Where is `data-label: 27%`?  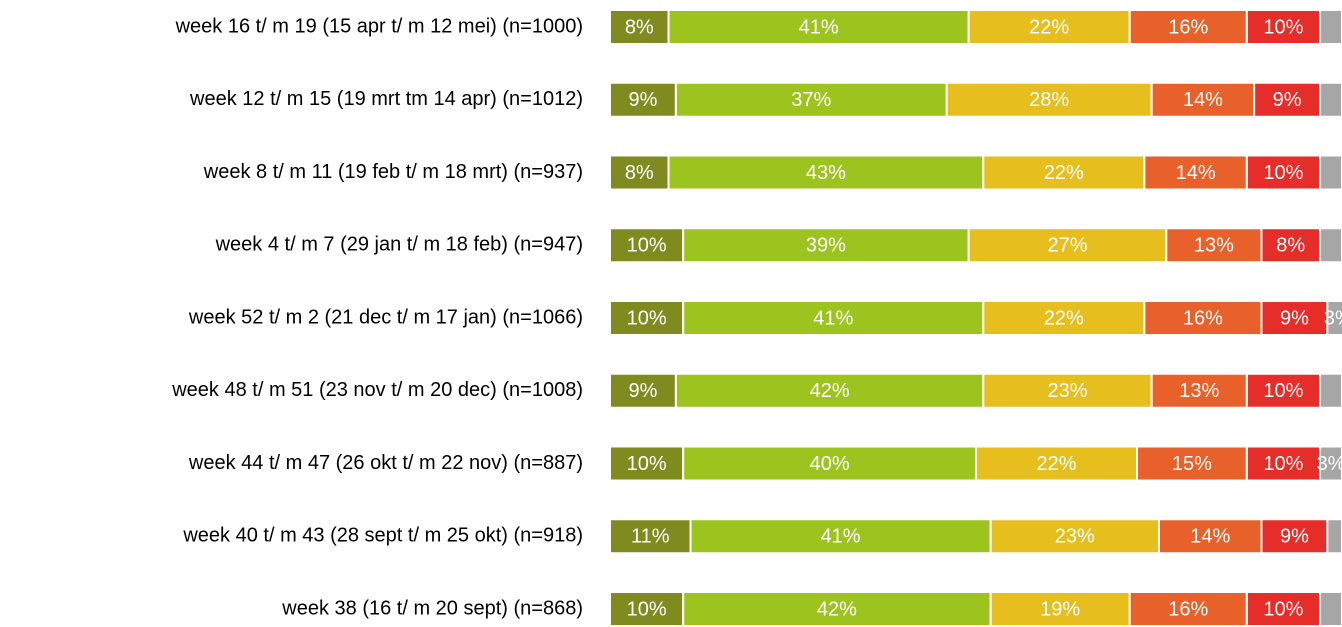 data-label: 27% is located at coordinates (1067, 246).